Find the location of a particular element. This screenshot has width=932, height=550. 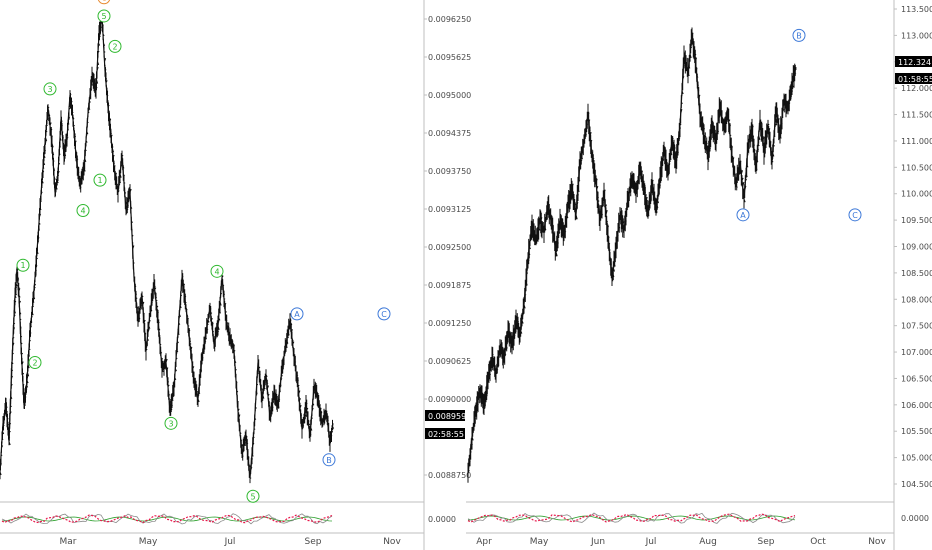

y-tick-label: 109.000 is located at coordinates (916, 247).